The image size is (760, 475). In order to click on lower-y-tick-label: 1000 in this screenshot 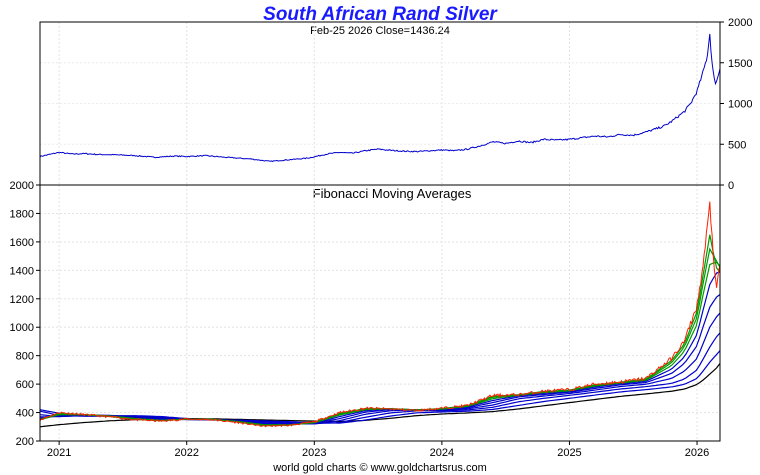, I will do `click(22, 328)`.